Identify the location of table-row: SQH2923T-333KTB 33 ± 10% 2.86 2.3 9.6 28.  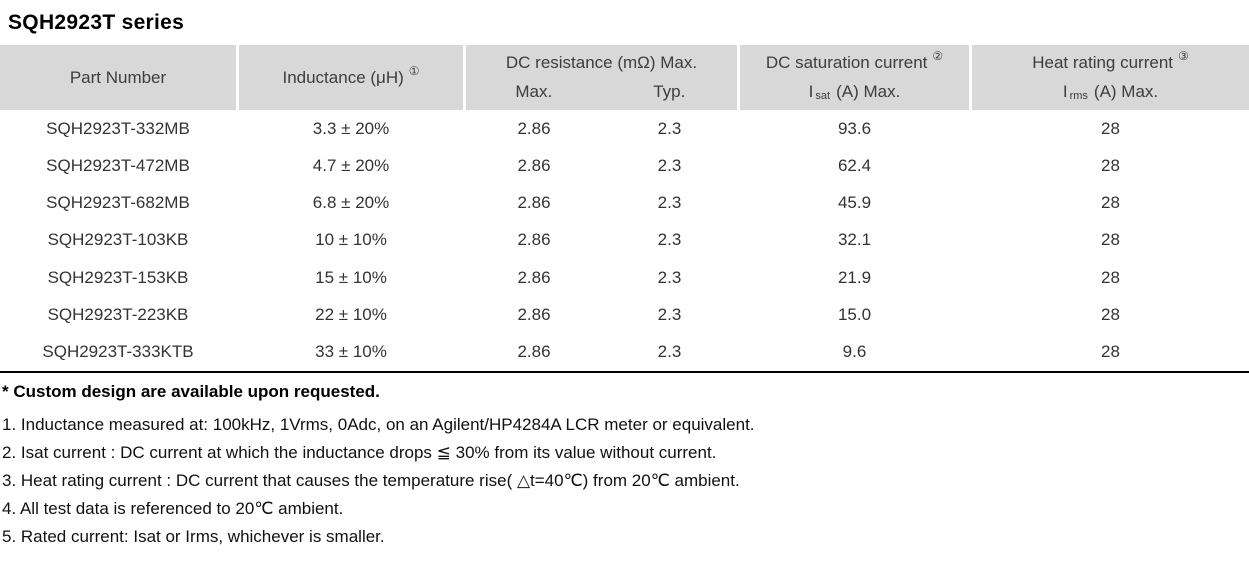
(624, 352).